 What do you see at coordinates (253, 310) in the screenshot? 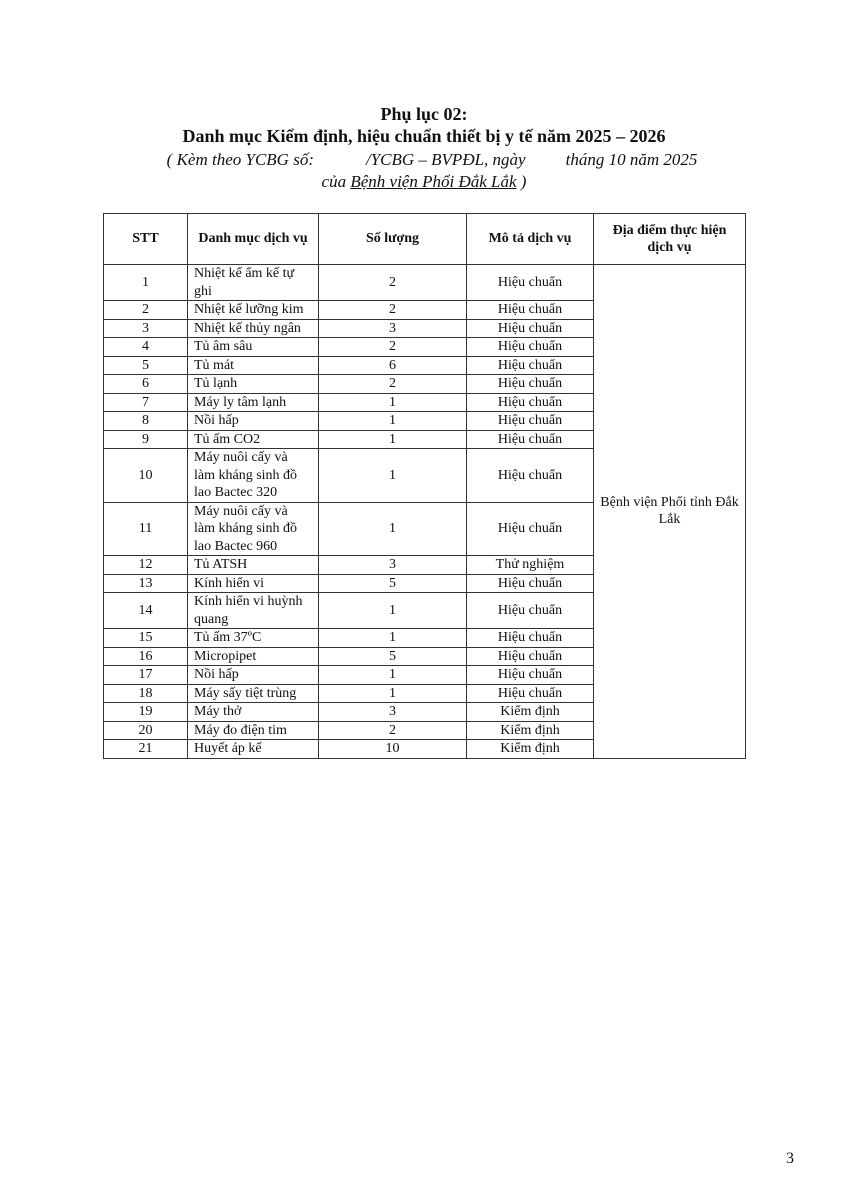
I see `row-service: Nhiệt kế lưỡng kim` at bounding box center [253, 310].